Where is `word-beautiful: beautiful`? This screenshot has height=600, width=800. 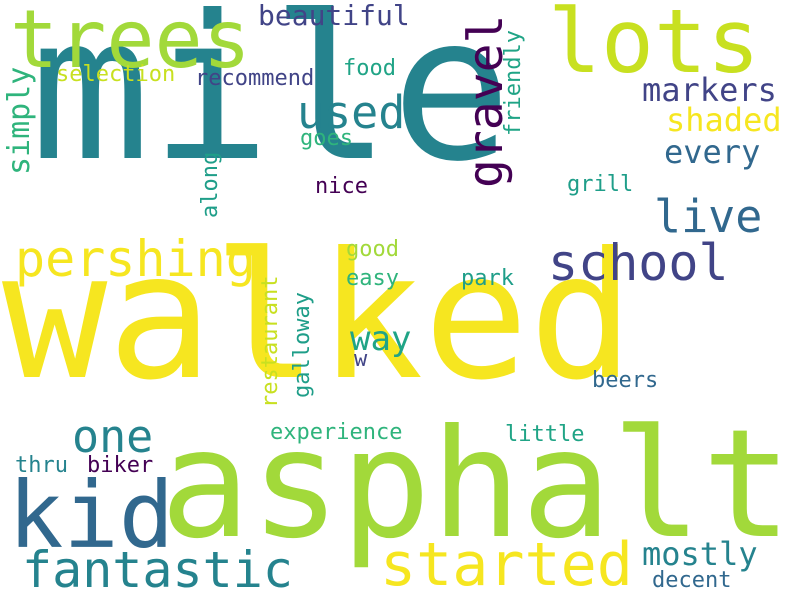 word-beautiful: beautiful is located at coordinates (334, 16).